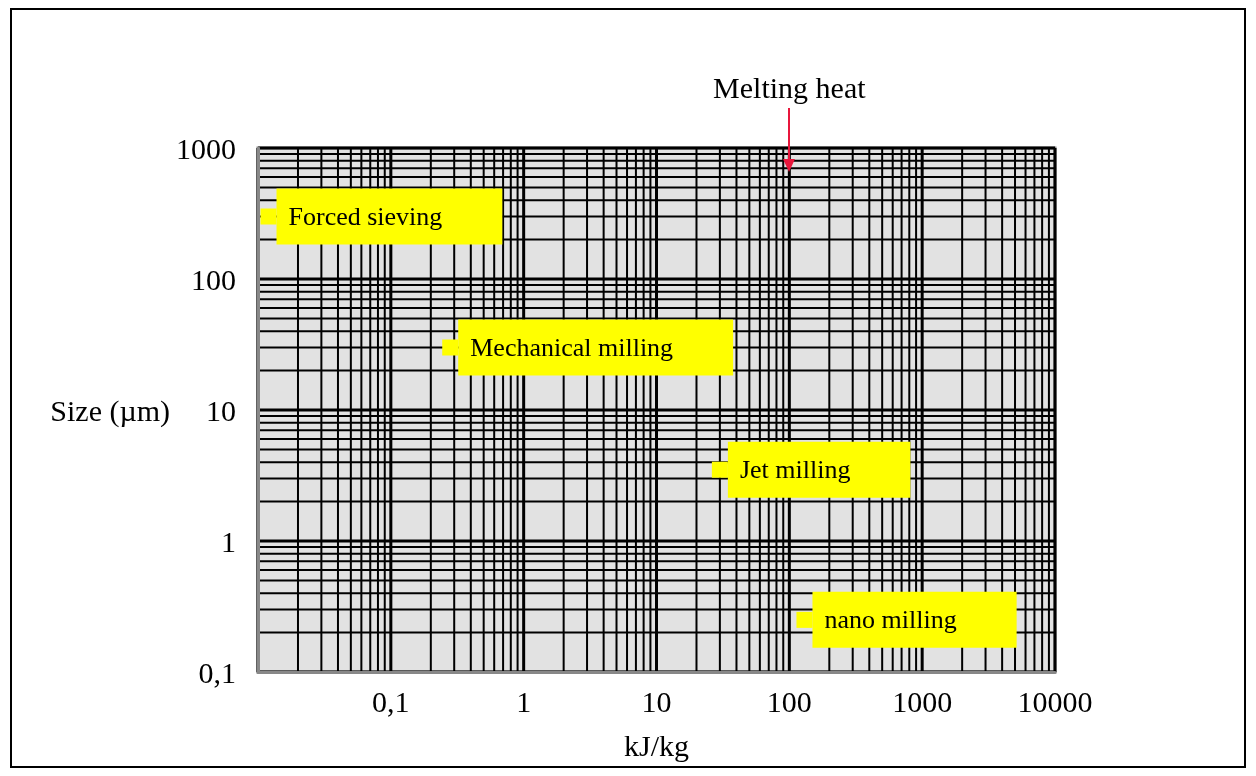 The width and height of the screenshot is (1256, 776). What do you see at coordinates (221, 410) in the screenshot?
I see `y-tick-label: 10` at bounding box center [221, 410].